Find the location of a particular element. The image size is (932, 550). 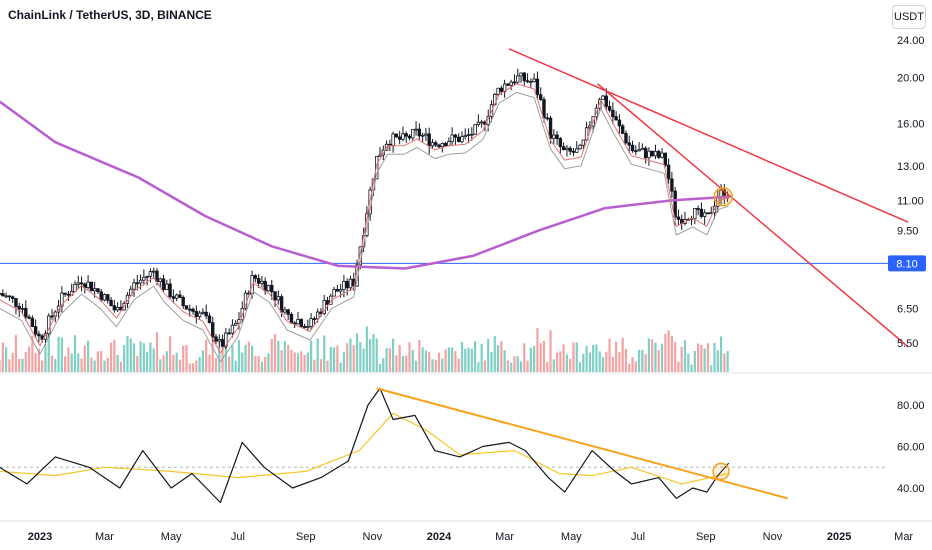

time-tick-label: Nov is located at coordinates (373, 537).